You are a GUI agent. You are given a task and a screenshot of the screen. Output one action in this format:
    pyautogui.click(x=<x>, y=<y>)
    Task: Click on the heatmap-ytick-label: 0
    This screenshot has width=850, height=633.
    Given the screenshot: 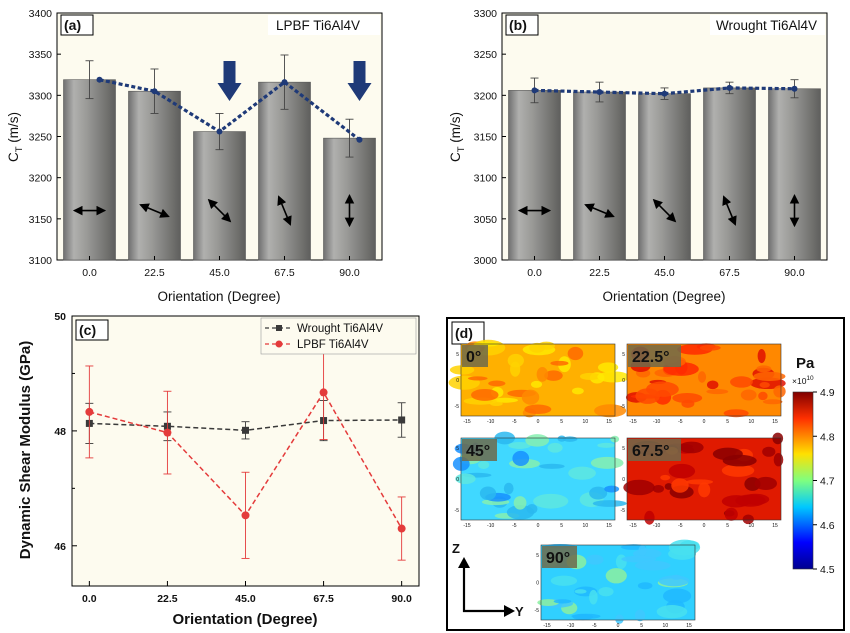 What is the action you would take?
    pyautogui.click(x=457, y=480)
    